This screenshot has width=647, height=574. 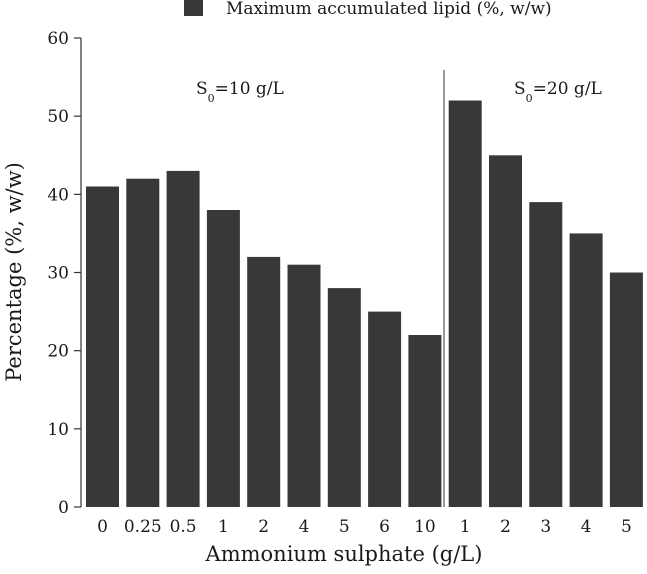 I want to click on legend-label: Maximum accumulated lipid (%, w/w), so click(x=389, y=9).